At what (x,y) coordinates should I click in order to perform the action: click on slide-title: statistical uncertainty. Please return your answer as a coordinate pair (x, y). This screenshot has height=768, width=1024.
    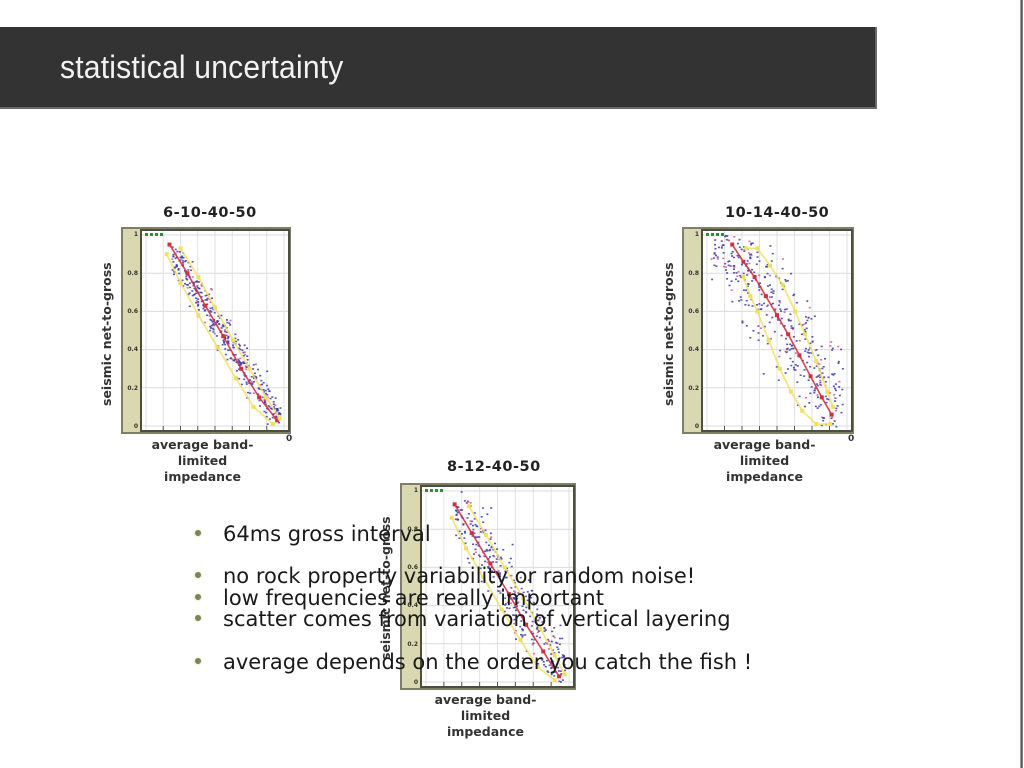
    Looking at the image, I should click on (202, 67).